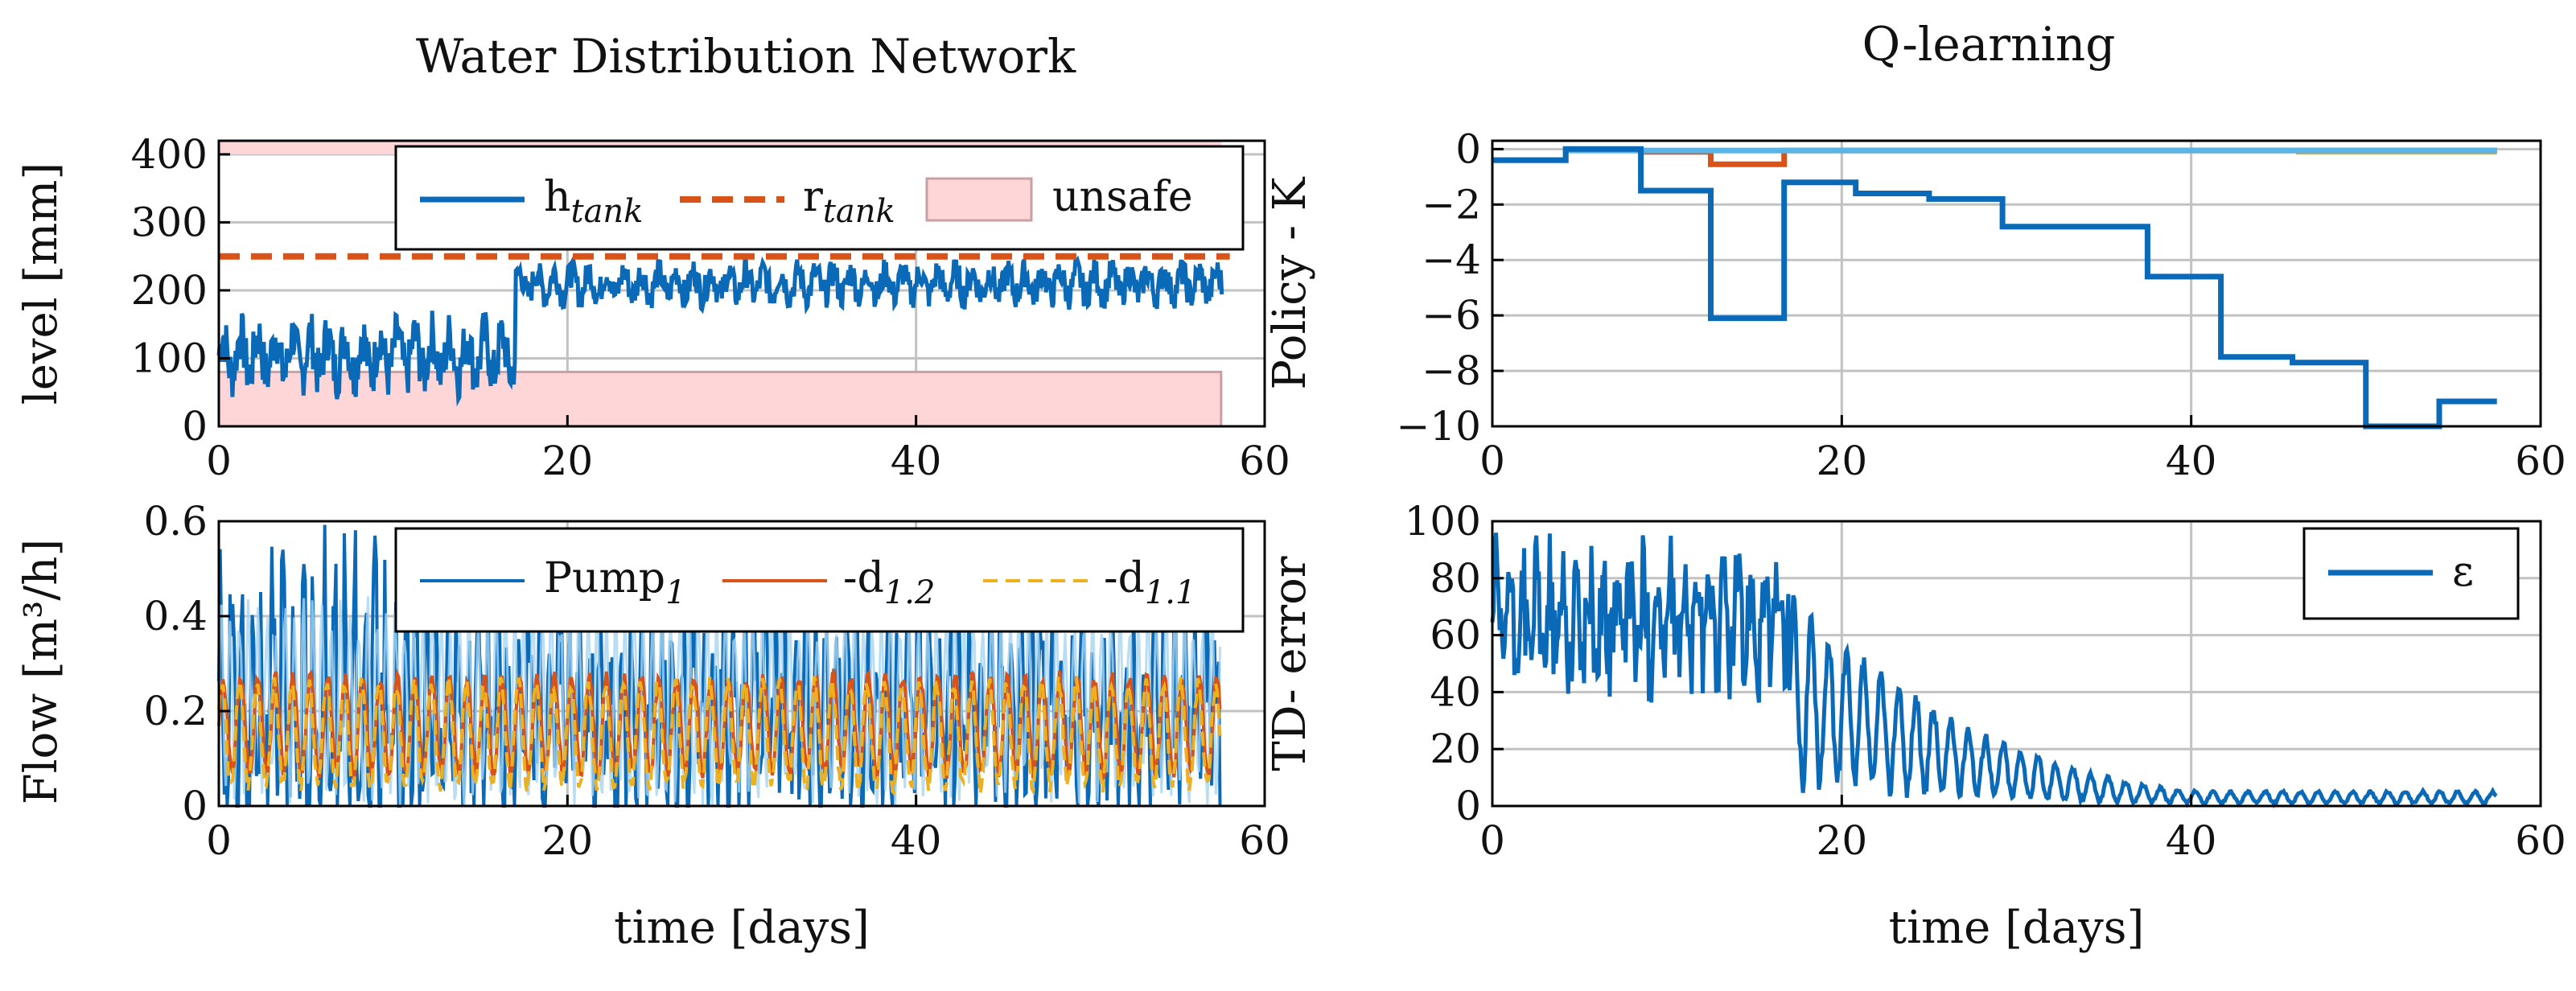  Describe the element at coordinates (1455, 749) in the screenshot. I see `y-tick-label: 20` at that location.